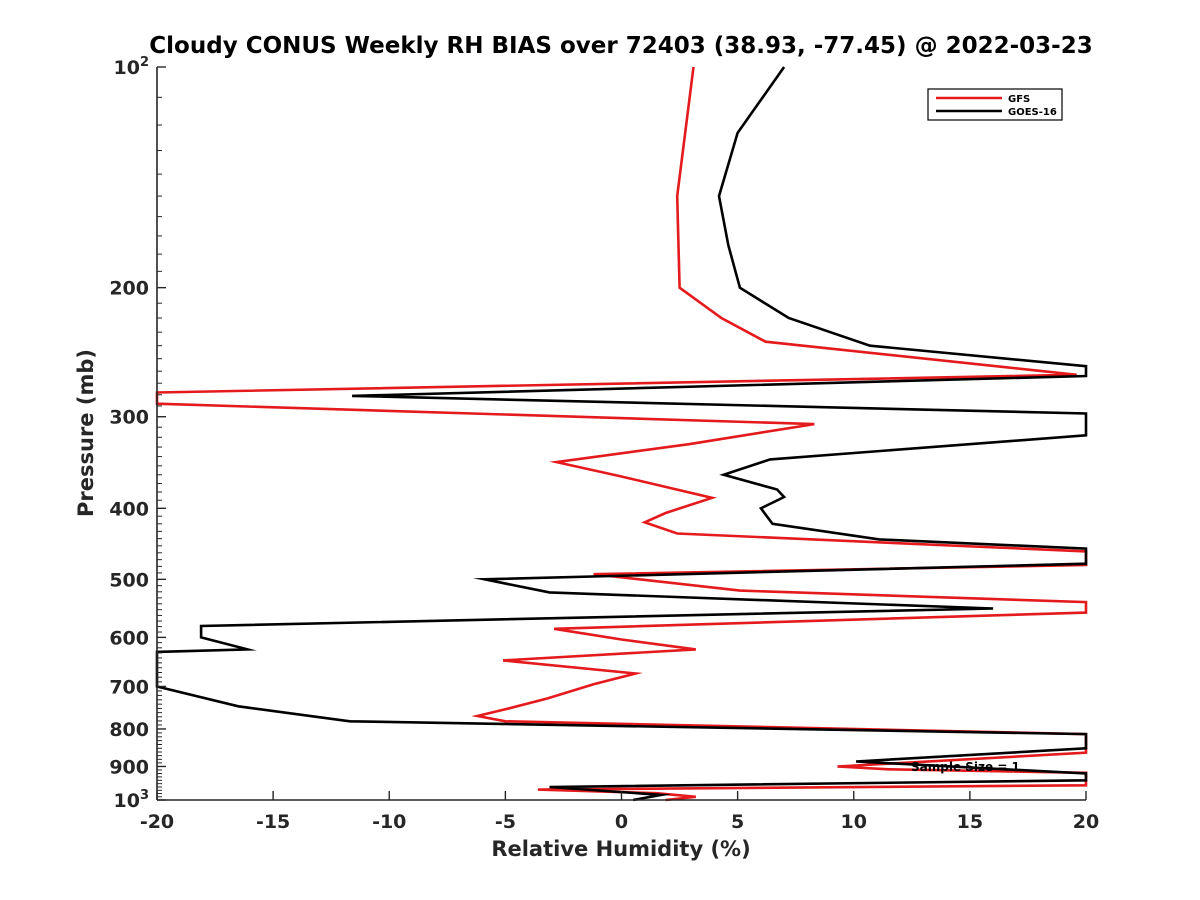 The width and height of the screenshot is (1200, 900). Describe the element at coordinates (129, 638) in the screenshot. I see `y-tick-label: 600` at that location.